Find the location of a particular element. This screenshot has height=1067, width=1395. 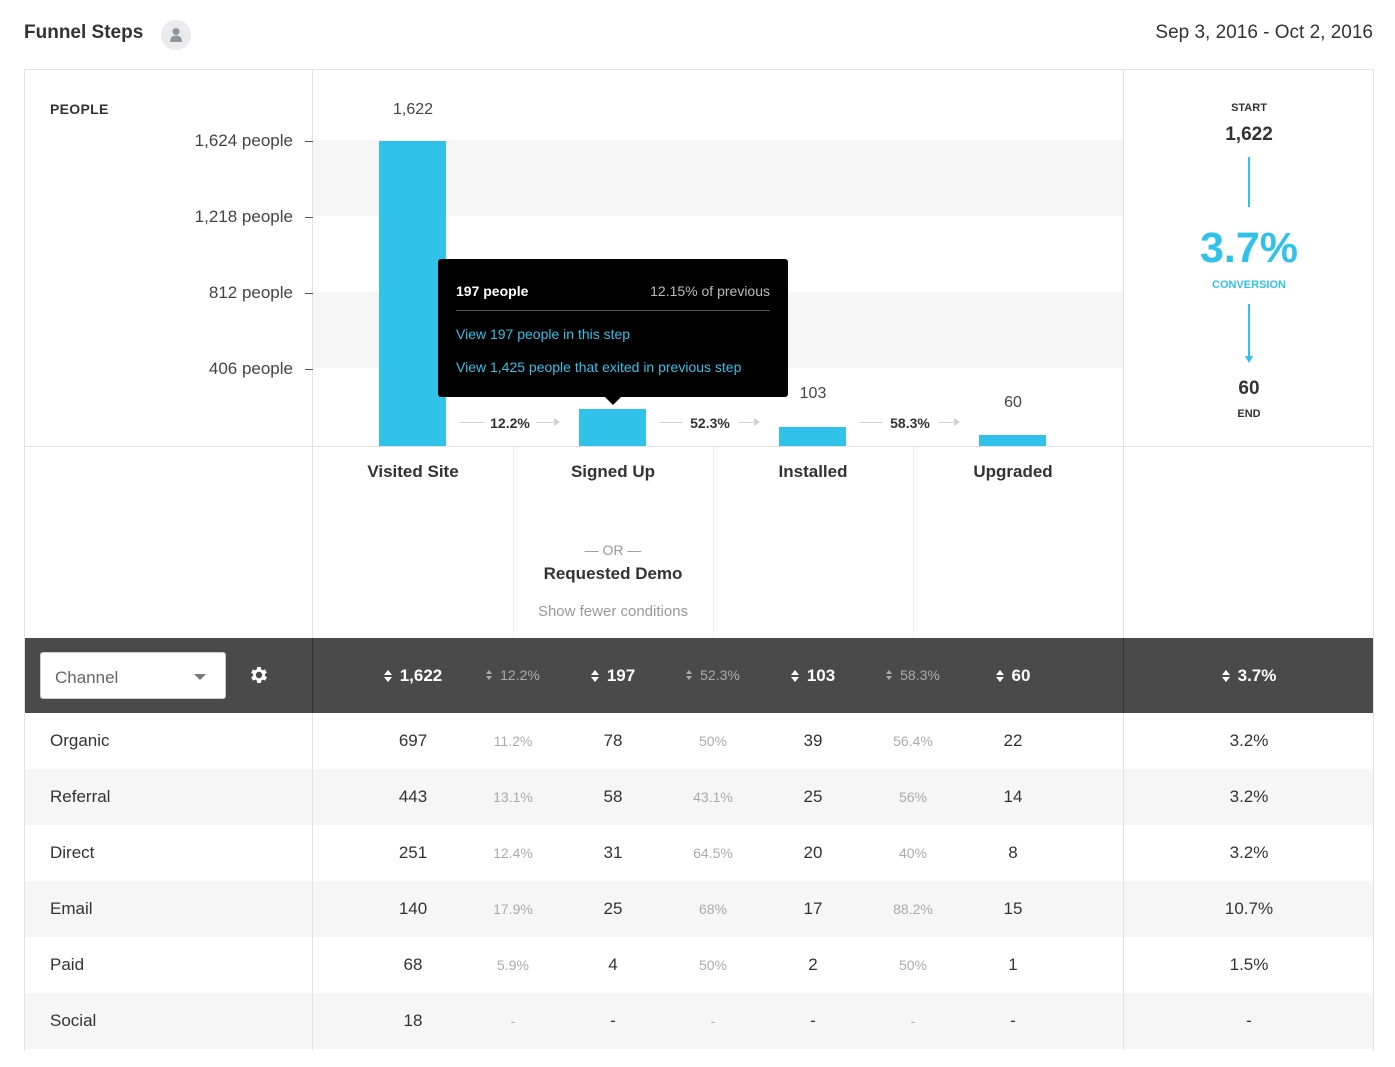

row-step-count: 58 is located at coordinates (613, 796).